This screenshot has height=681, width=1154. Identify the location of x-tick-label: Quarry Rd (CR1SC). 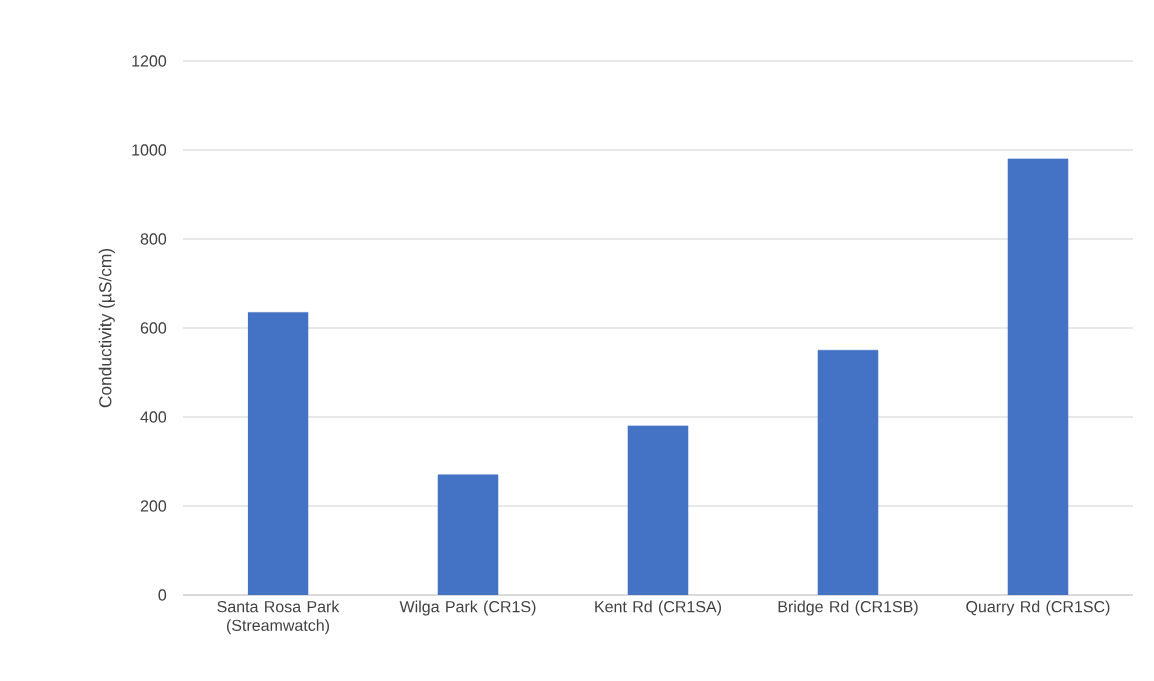
(1038, 608).